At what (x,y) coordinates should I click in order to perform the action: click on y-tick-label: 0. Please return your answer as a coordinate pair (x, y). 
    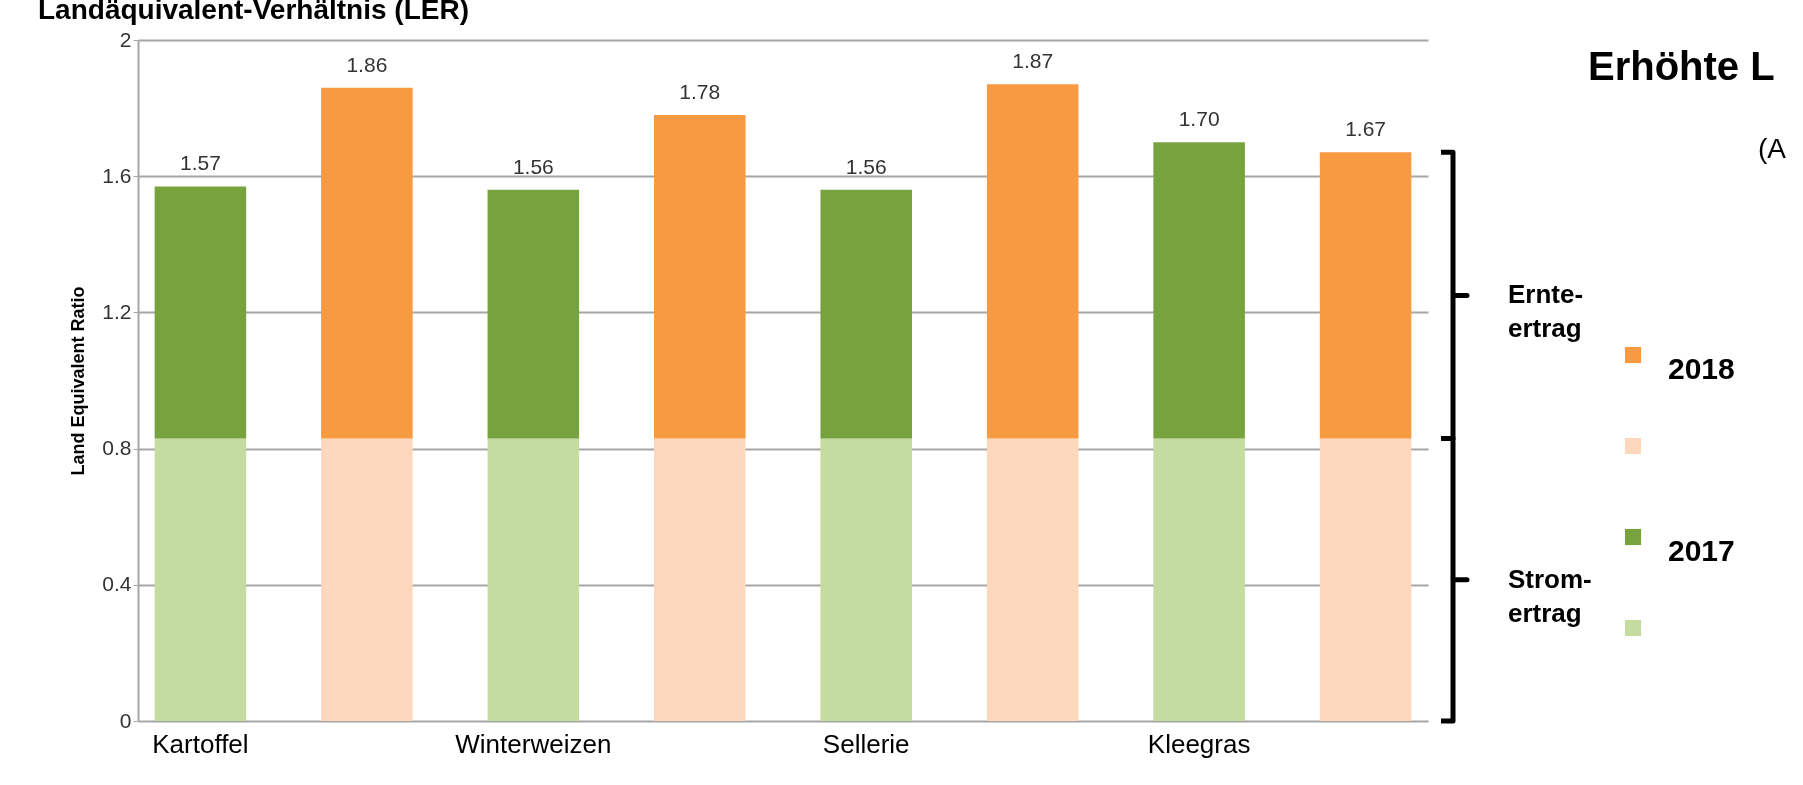
    Looking at the image, I should click on (125, 720).